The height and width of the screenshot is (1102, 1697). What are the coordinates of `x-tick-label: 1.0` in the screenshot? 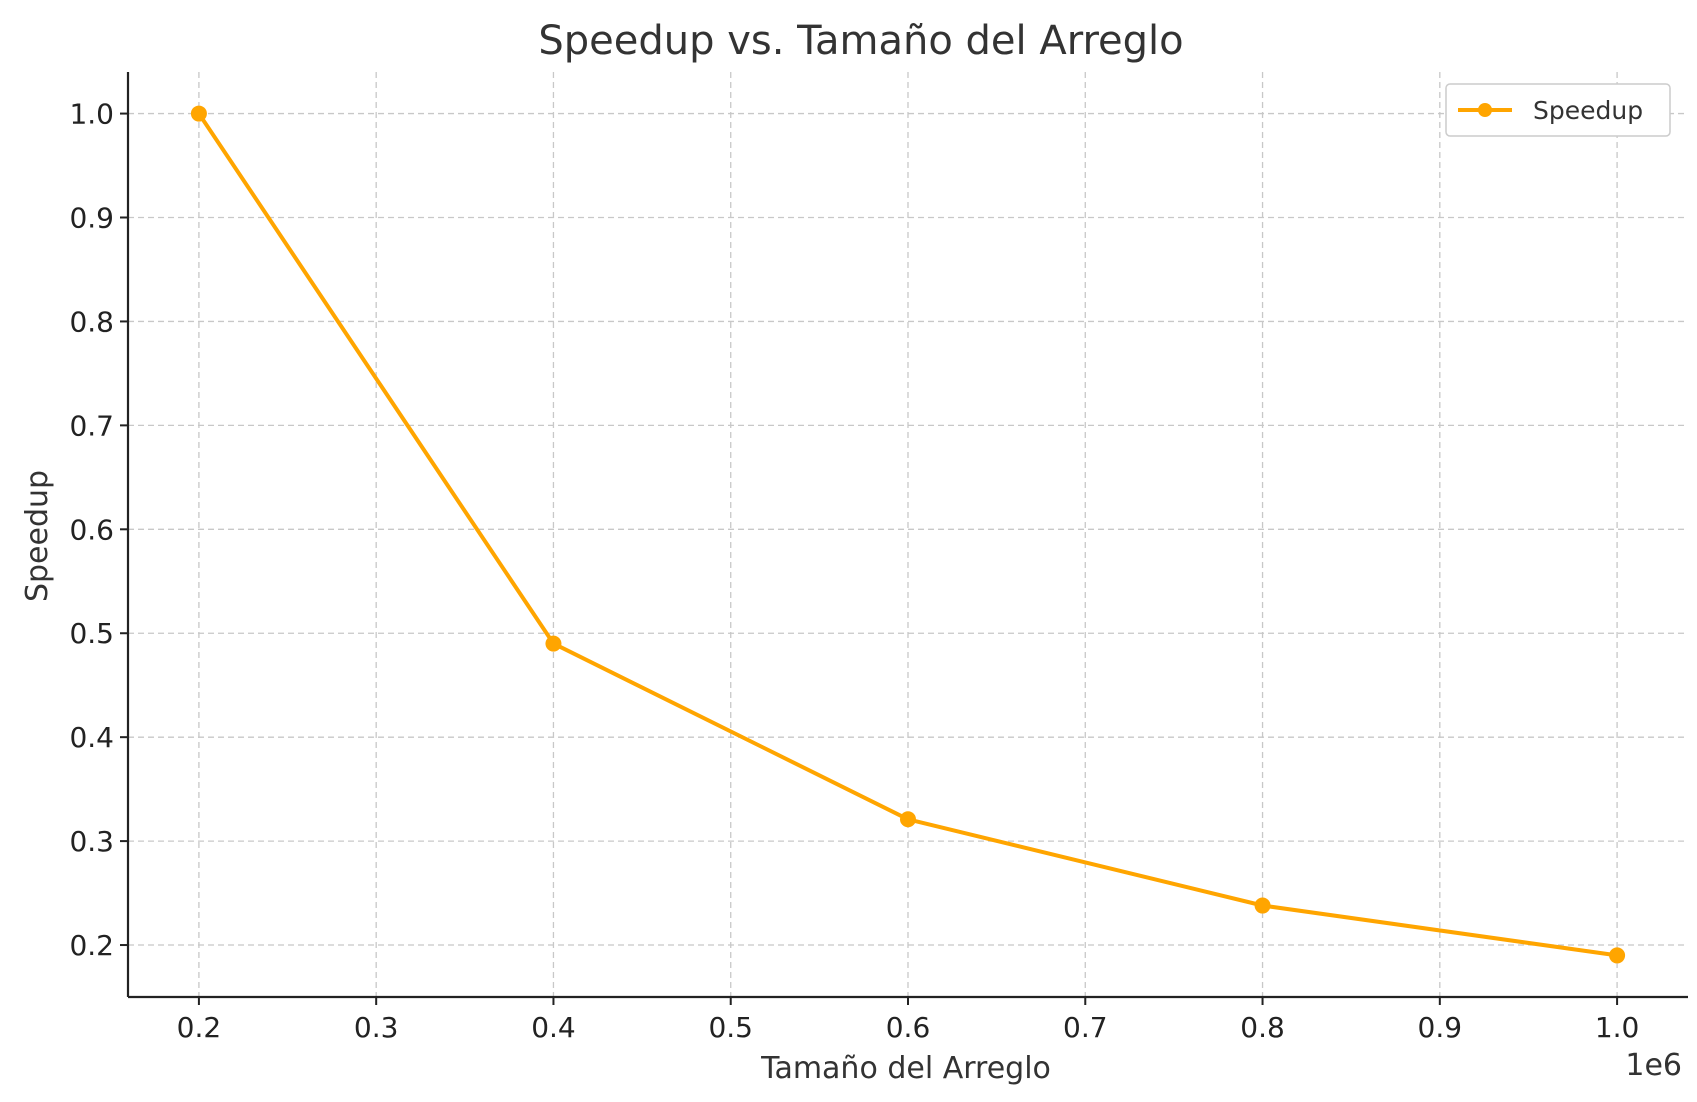 It's located at (1617, 1027).